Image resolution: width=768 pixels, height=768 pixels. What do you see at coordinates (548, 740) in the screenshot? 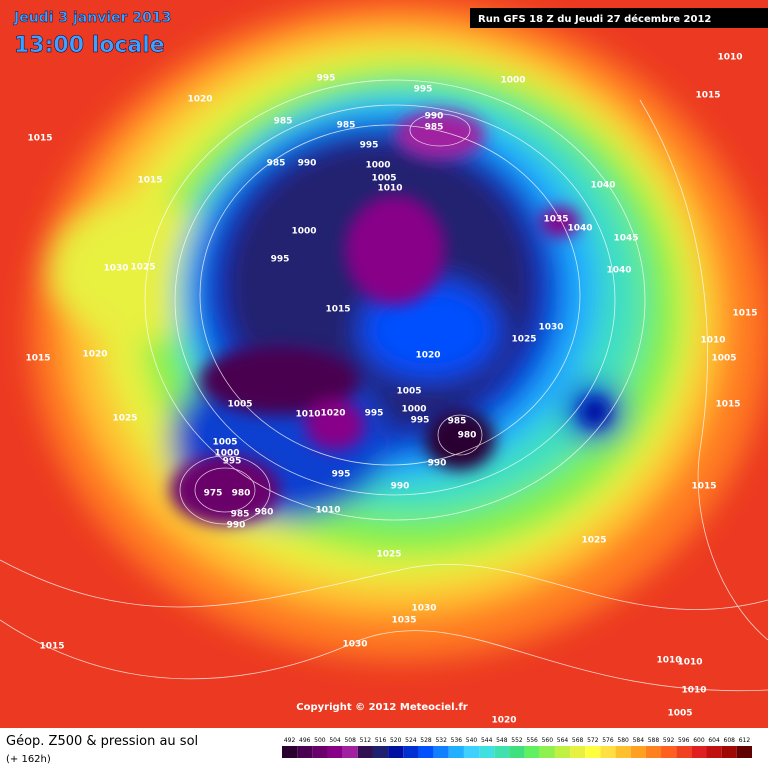
I see `scale-label: 560` at bounding box center [548, 740].